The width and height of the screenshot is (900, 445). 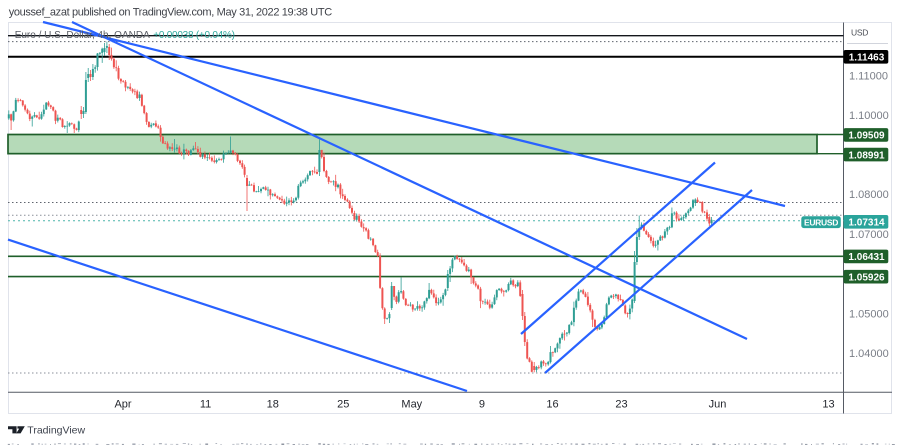 What do you see at coordinates (828, 405) in the screenshot?
I see `svg-text: 13` at bounding box center [828, 405].